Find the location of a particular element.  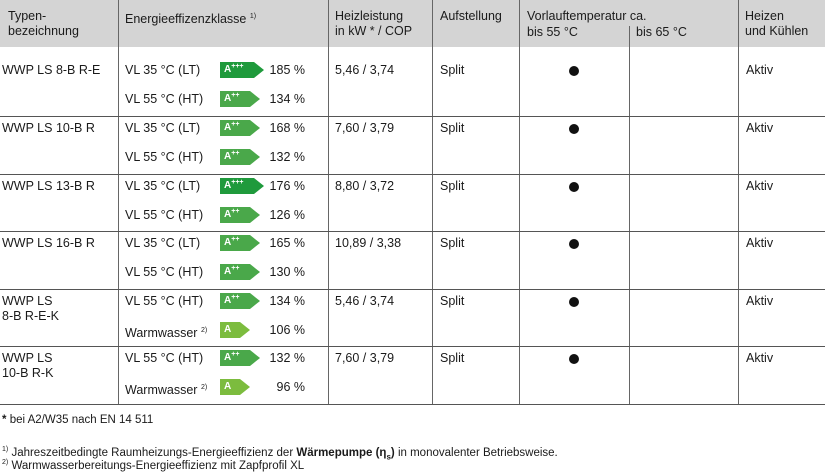

product-name: WWP LS 16-B R is located at coordinates (48, 243).